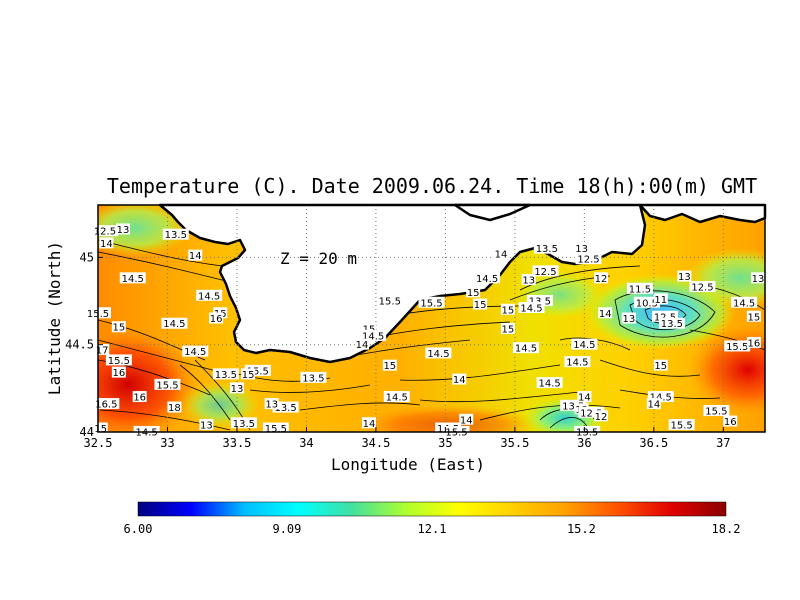 Image resolution: width=800 pixels, height=600 pixels. Describe the element at coordinates (98, 443) in the screenshot. I see `x-tick-label: 32.5` at that location.